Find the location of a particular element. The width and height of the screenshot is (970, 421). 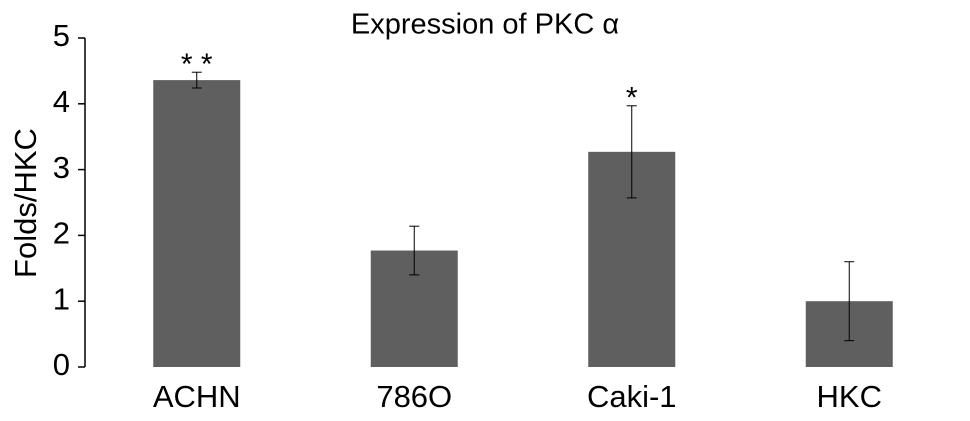

x-tick-label: ACHN is located at coordinates (197, 396).